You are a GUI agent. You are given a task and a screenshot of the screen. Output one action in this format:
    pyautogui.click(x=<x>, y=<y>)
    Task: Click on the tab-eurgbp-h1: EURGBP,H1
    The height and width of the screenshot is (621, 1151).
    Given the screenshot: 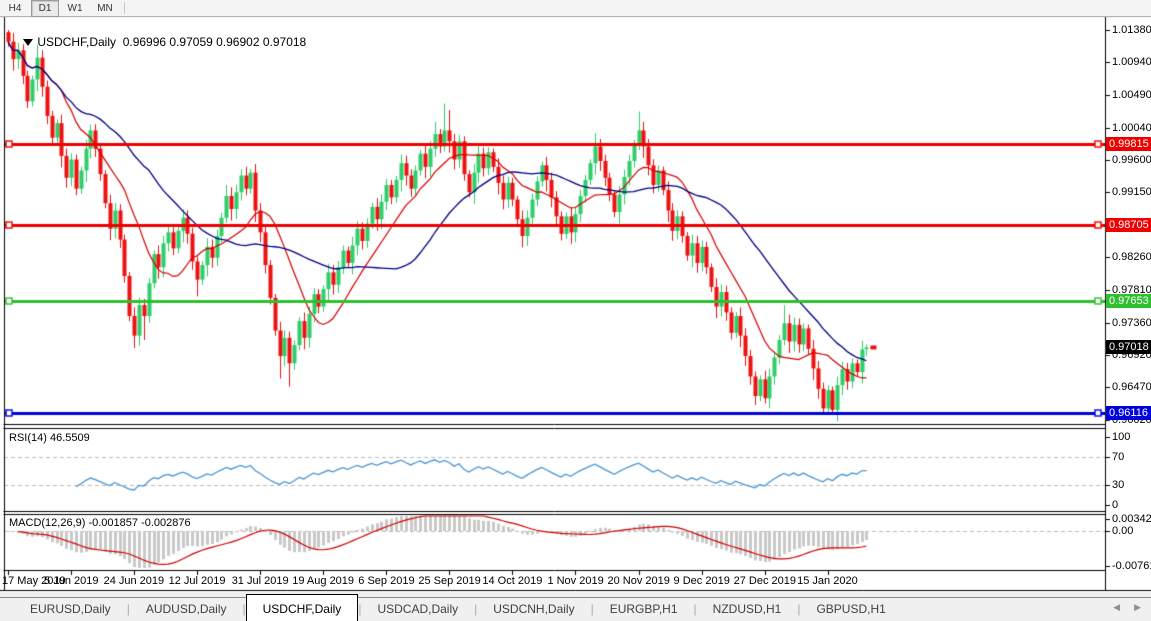 What is the action you would take?
    pyautogui.click(x=643, y=609)
    